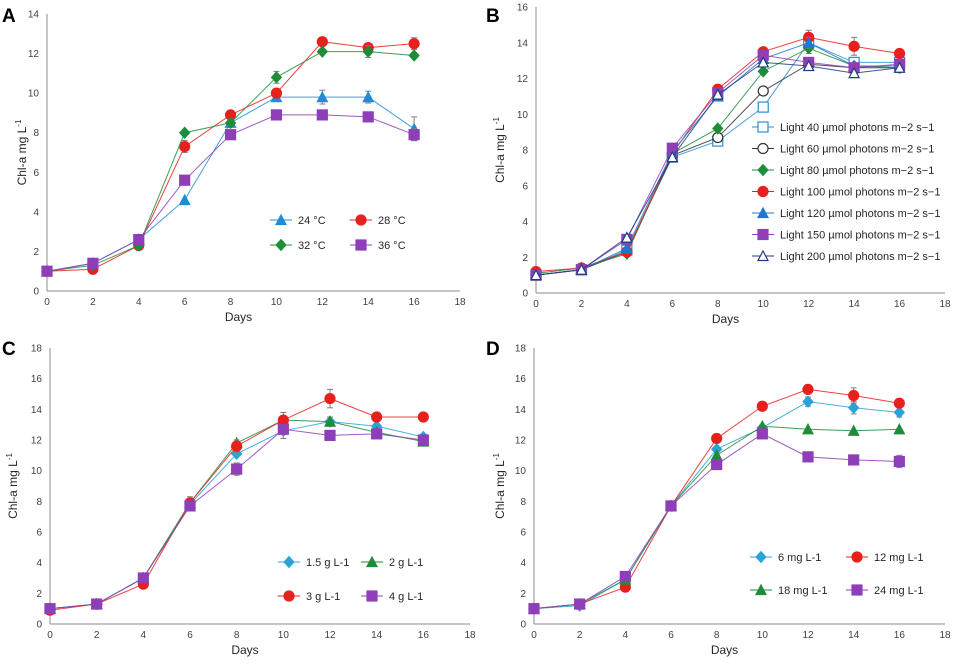  What do you see at coordinates (9, 16) in the screenshot?
I see `panel-letter: A` at bounding box center [9, 16].